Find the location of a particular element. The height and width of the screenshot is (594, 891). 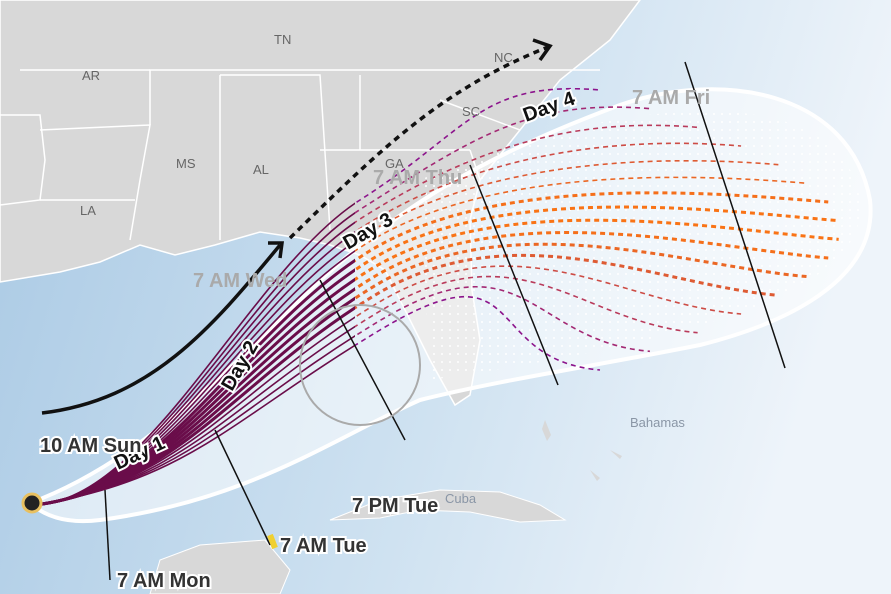

time-label: 7 PM Tue is located at coordinates (395, 506).